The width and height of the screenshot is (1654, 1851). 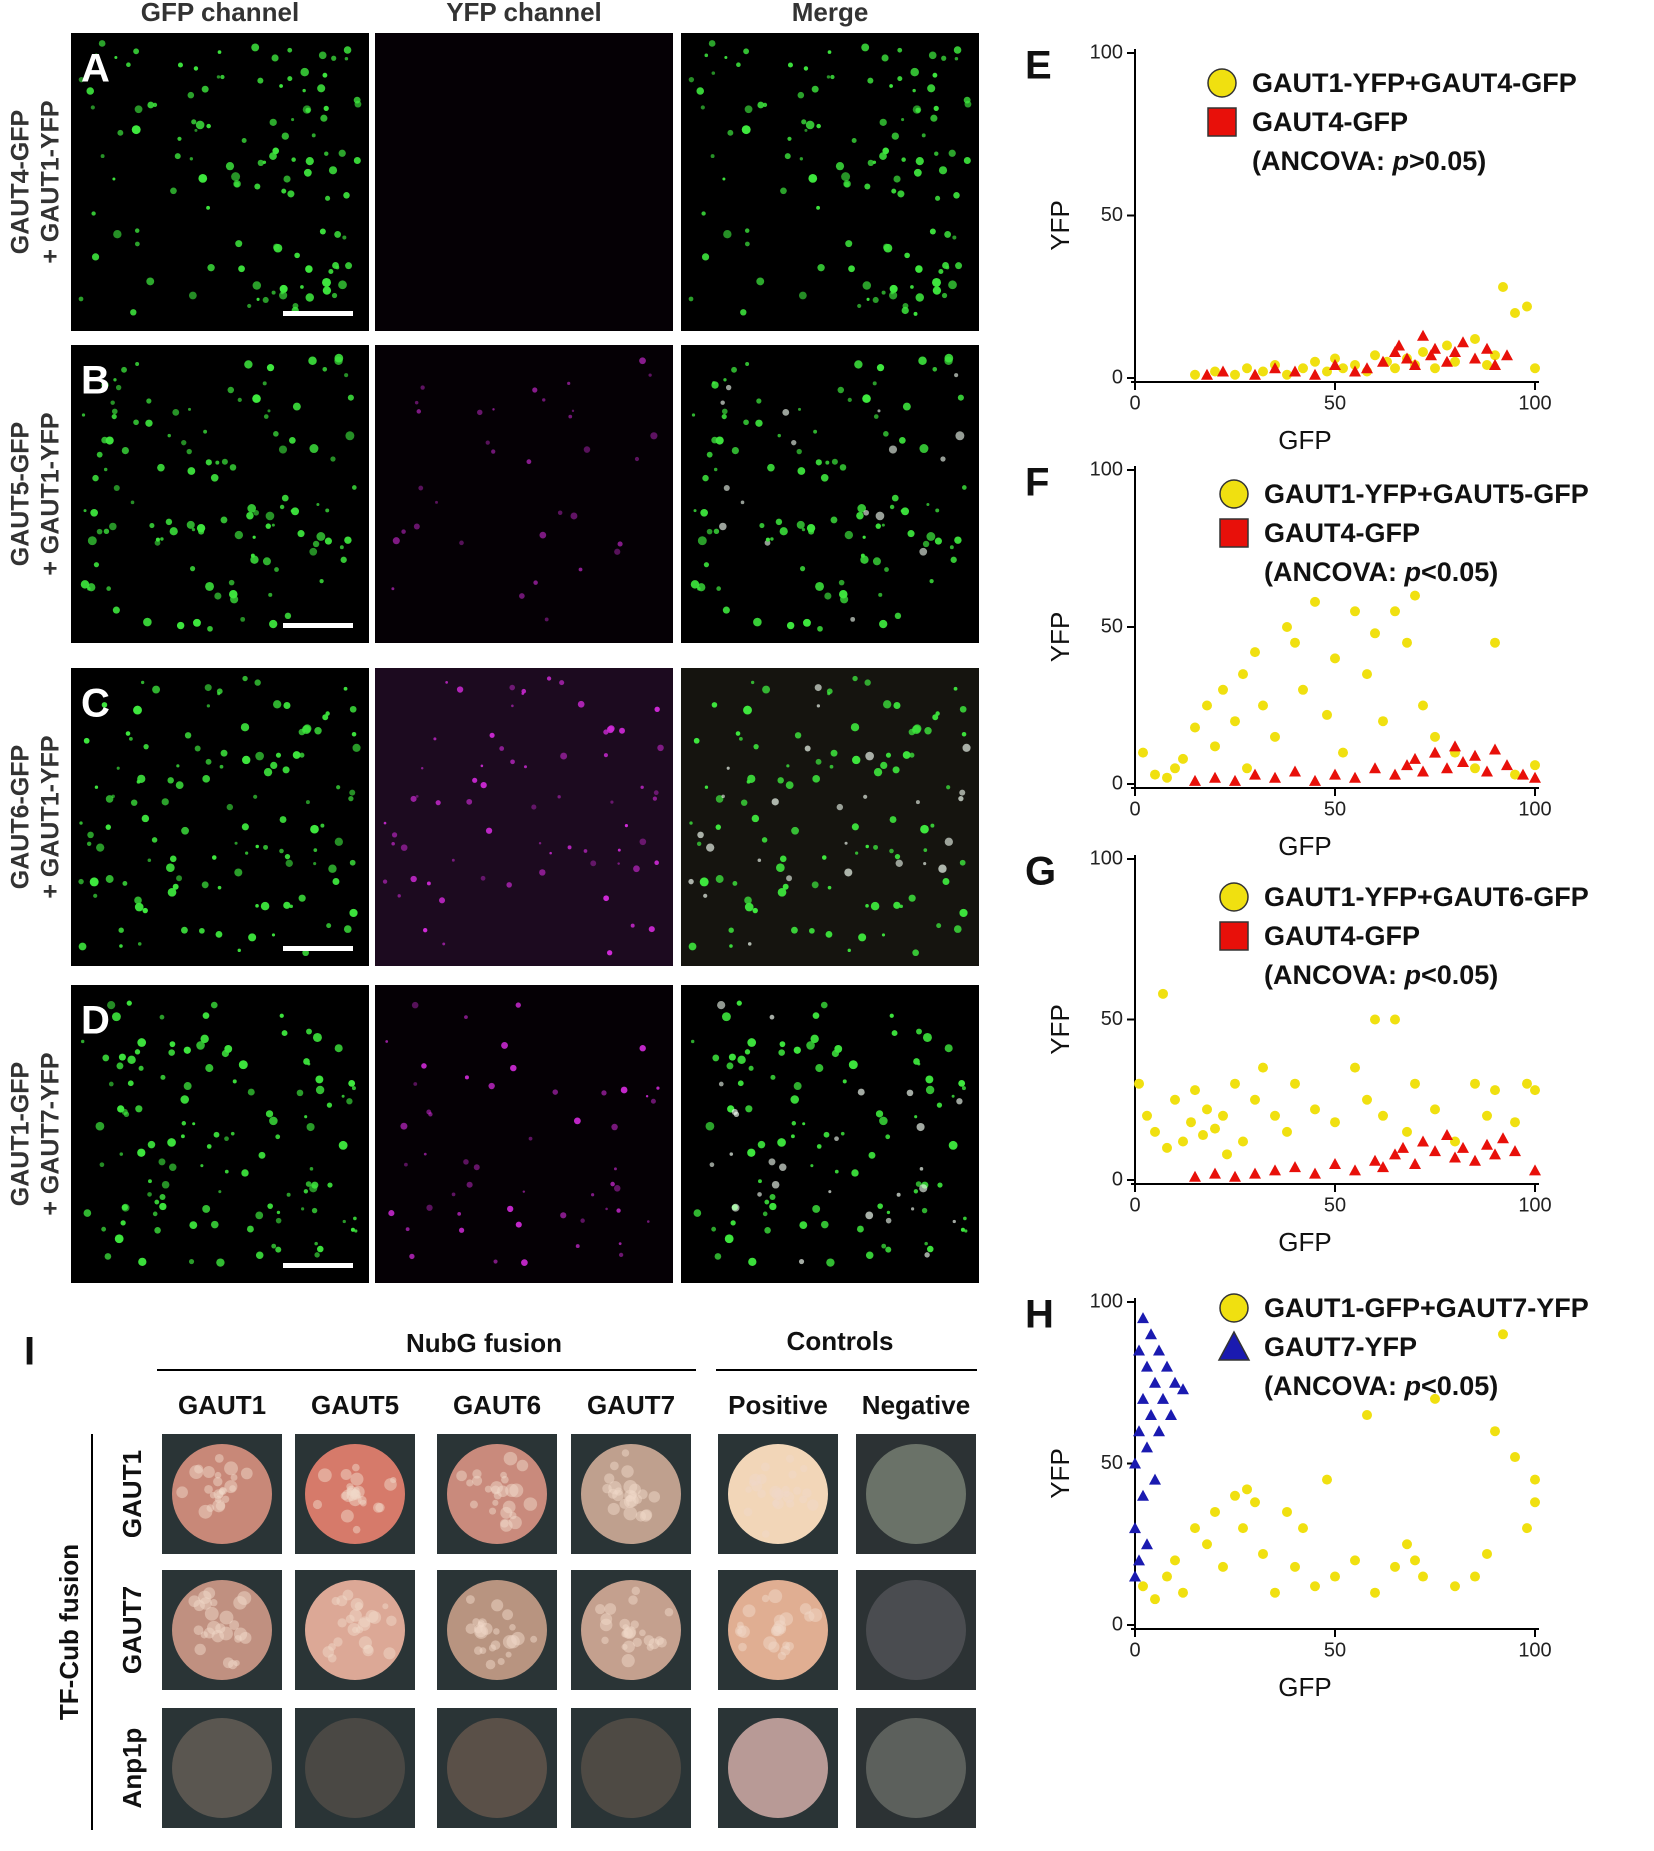 What do you see at coordinates (1060, 1029) in the screenshot?
I see `y-axis-title: YFP` at bounding box center [1060, 1029].